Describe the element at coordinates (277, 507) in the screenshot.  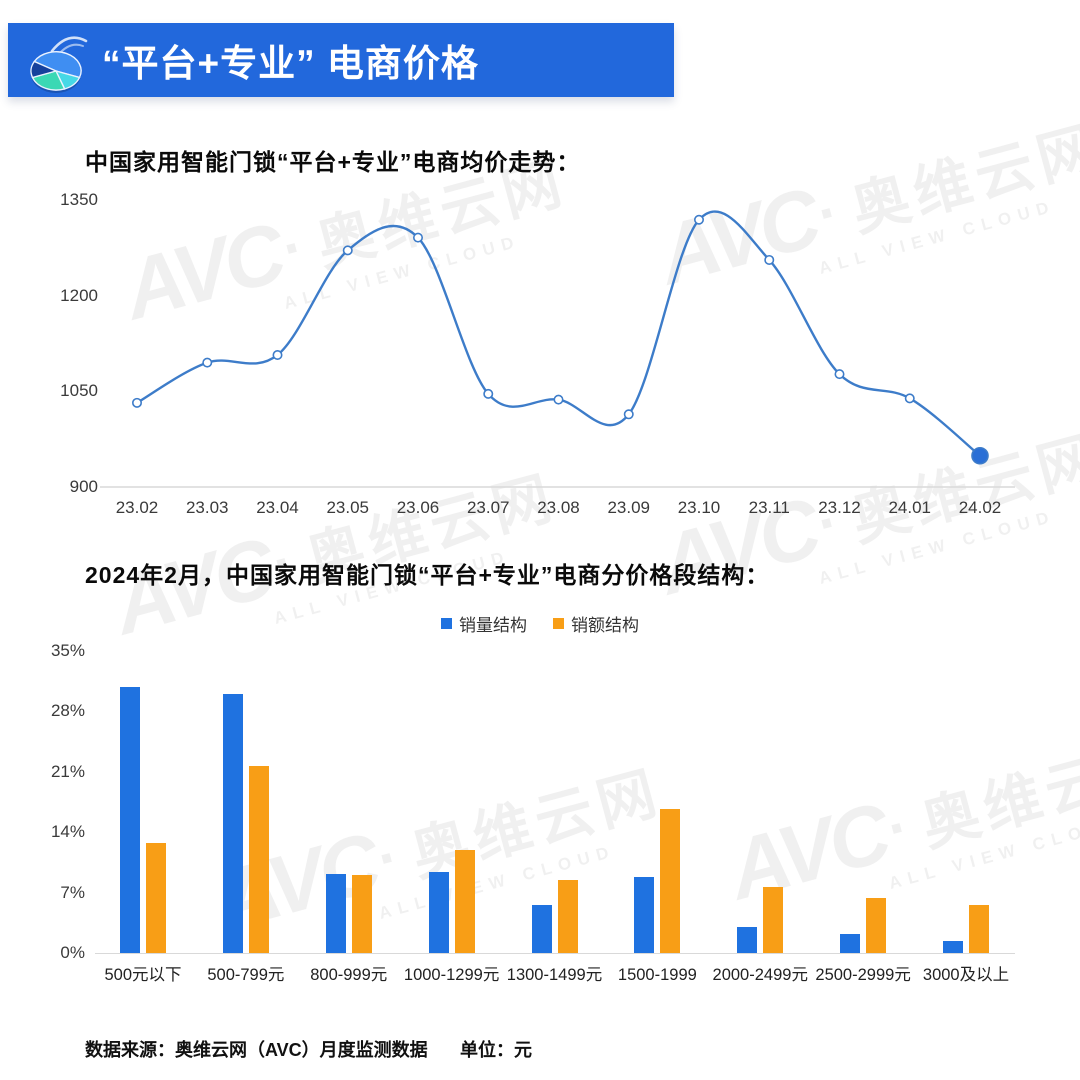
I see `line-x-tick: 23.04` at that location.